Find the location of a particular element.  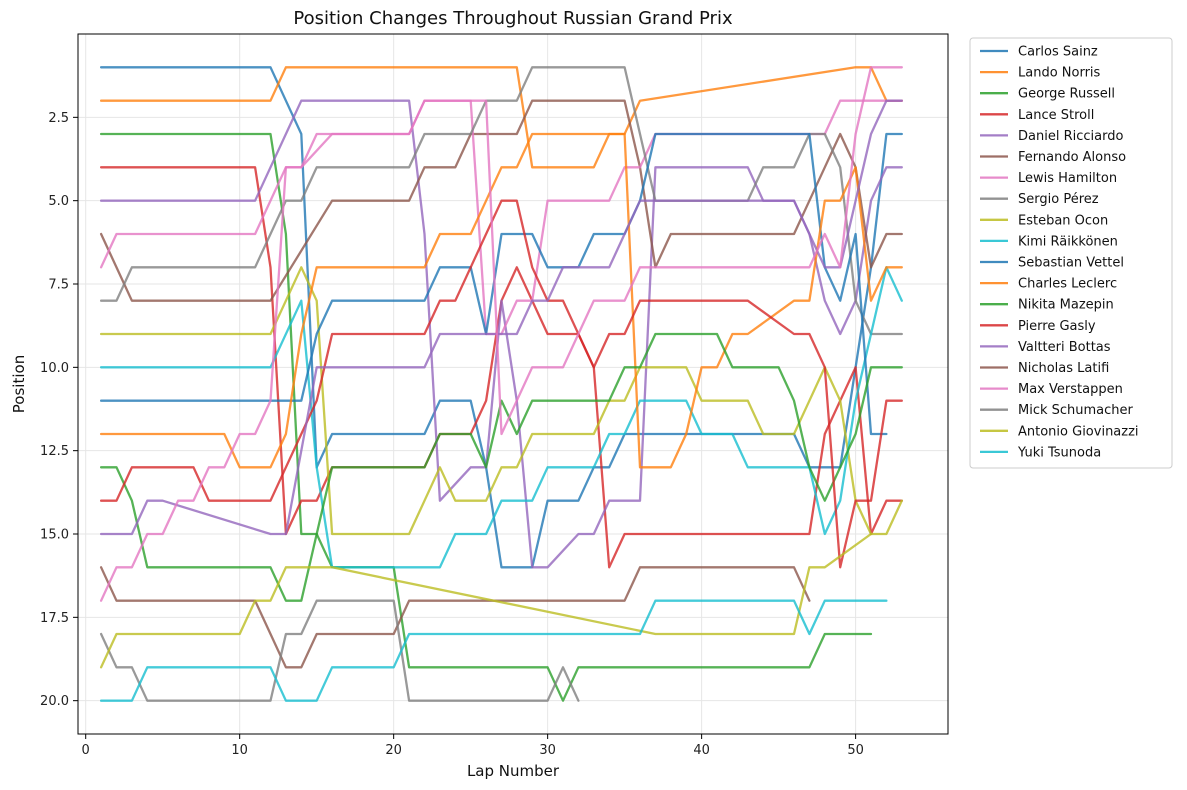

y-tick-label: 2.5 is located at coordinates (58, 118).